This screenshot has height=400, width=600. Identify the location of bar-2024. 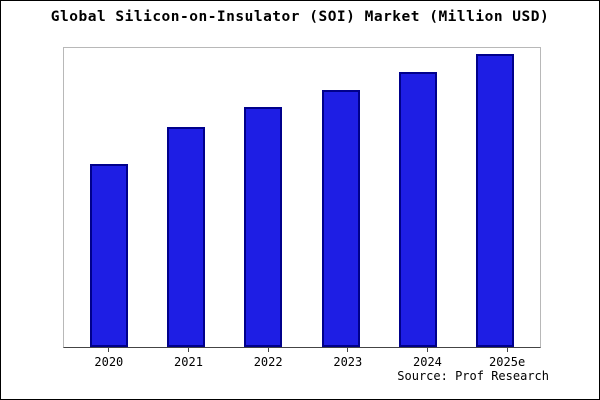
(417, 209).